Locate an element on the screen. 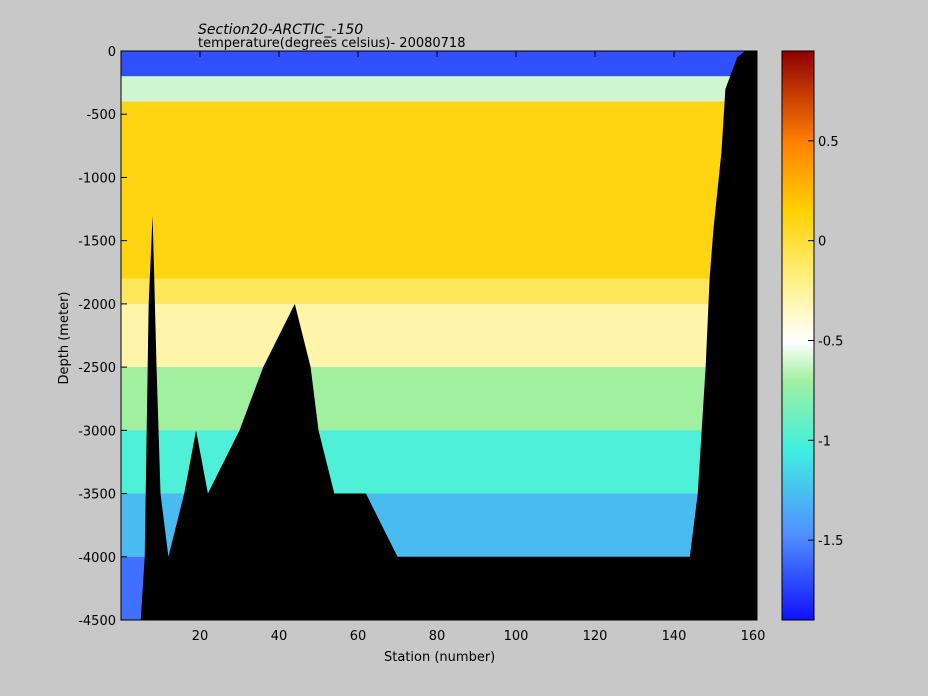 The width and height of the screenshot is (928, 696). x-tick-label: 40 is located at coordinates (279, 636).